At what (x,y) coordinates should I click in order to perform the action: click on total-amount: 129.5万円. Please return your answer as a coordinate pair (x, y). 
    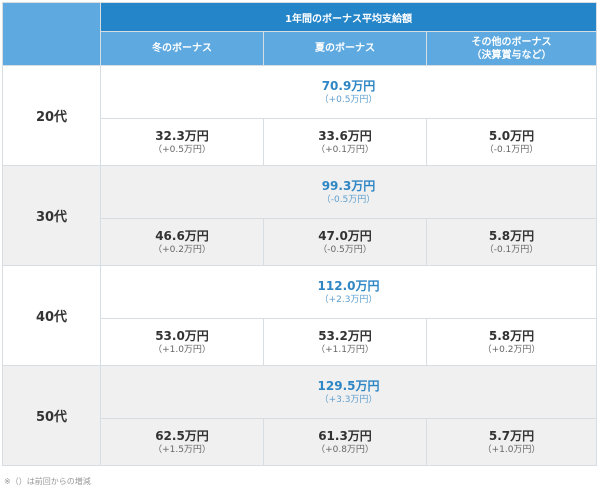
    Looking at the image, I should click on (348, 385).